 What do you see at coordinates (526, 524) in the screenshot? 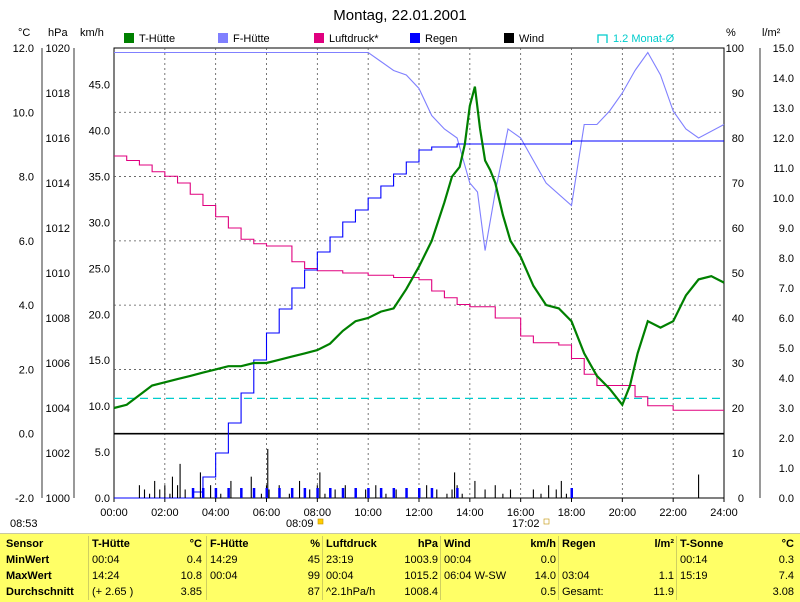
I see `marker2-label: 17:02` at bounding box center [526, 524].